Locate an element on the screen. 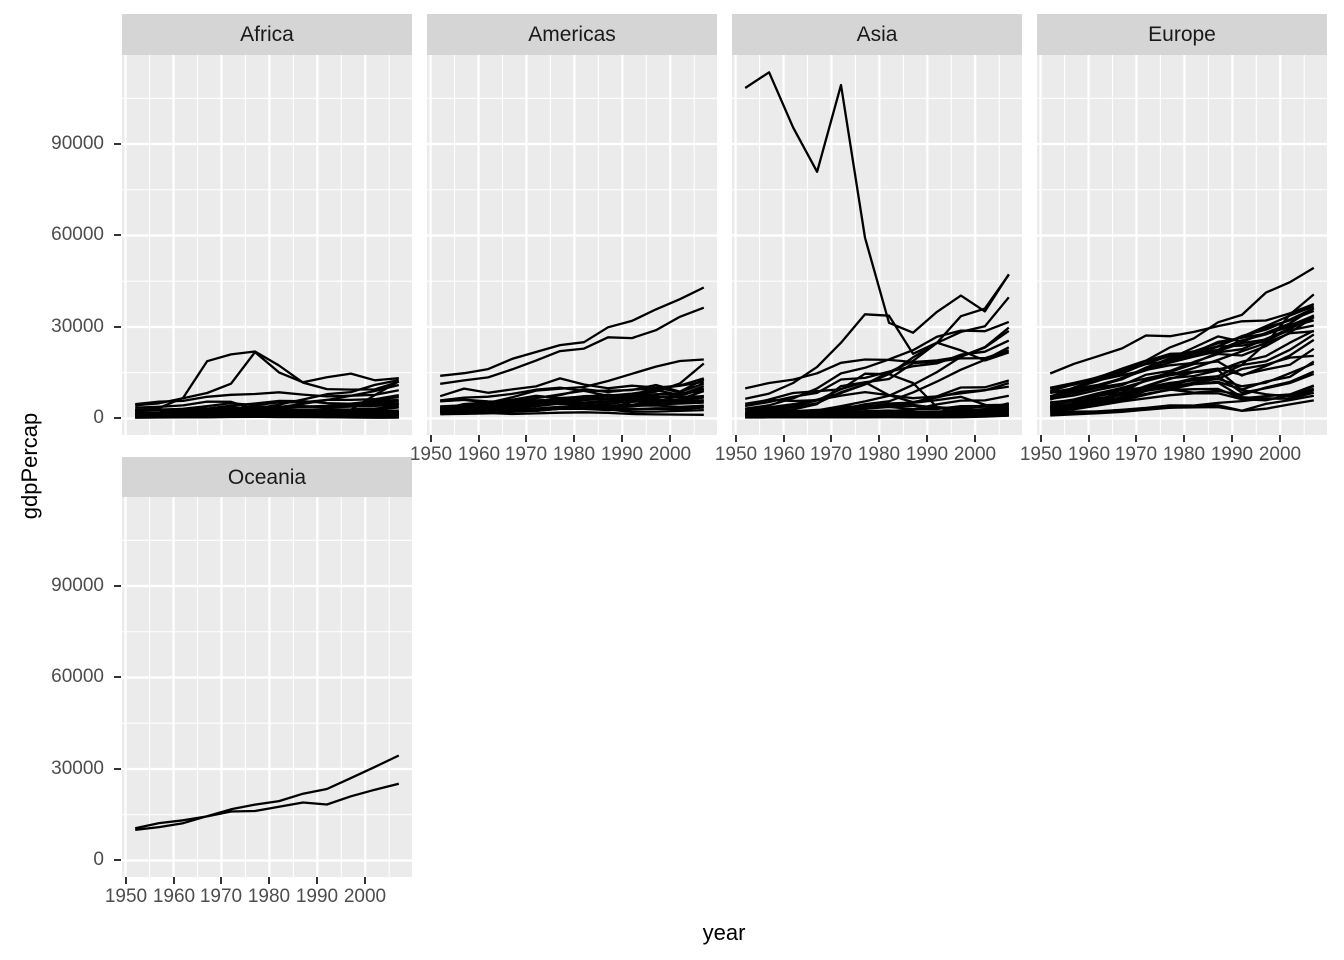 The height and width of the screenshot is (960, 1344). country-line-oman is located at coordinates (877, 382).